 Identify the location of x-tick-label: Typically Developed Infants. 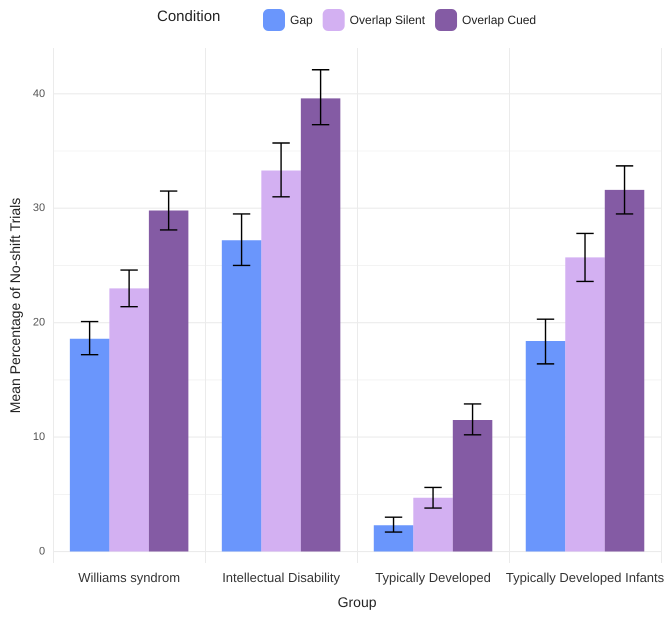
(585, 577).